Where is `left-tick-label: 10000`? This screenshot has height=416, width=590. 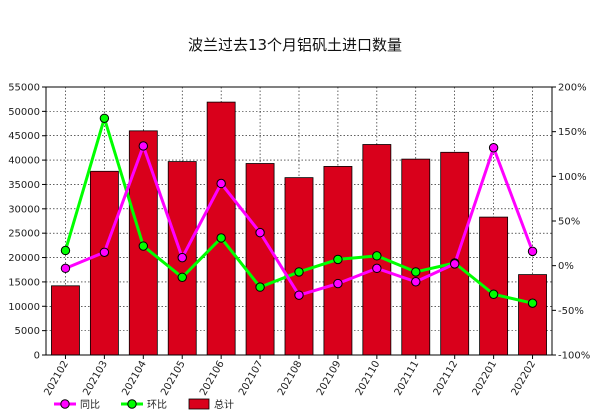
left-tick-label: 10000 is located at coordinates (24, 307).